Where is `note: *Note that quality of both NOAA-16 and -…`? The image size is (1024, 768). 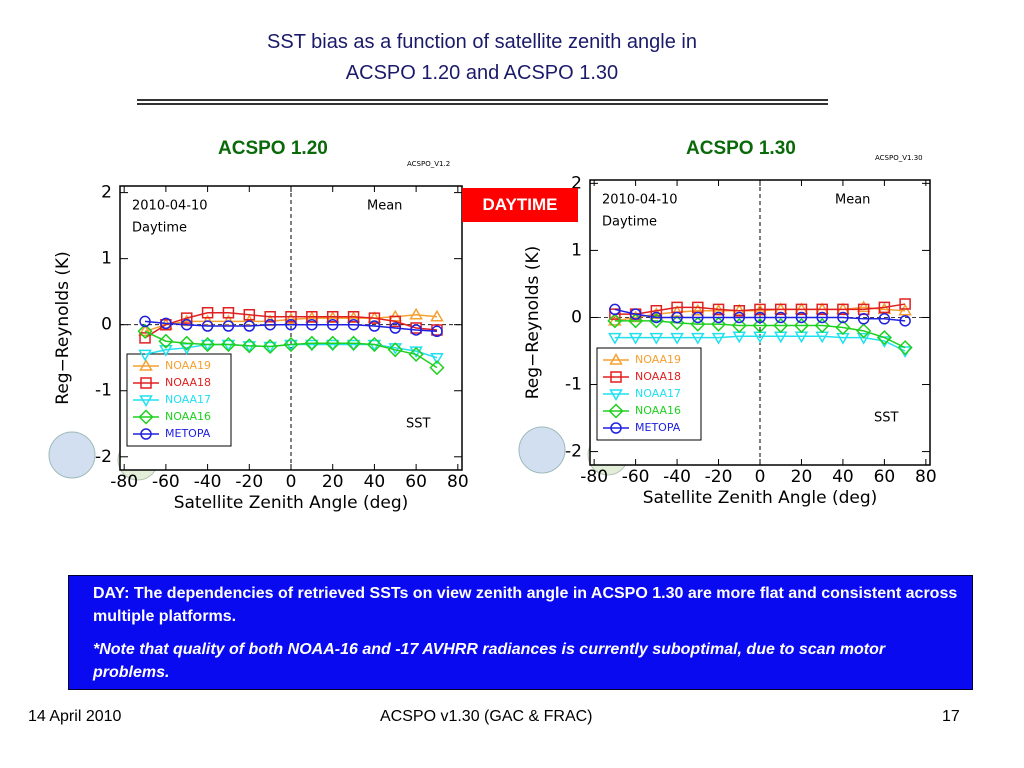 note: *Note that quality of both NOAA-16 and -… is located at coordinates (489, 661).